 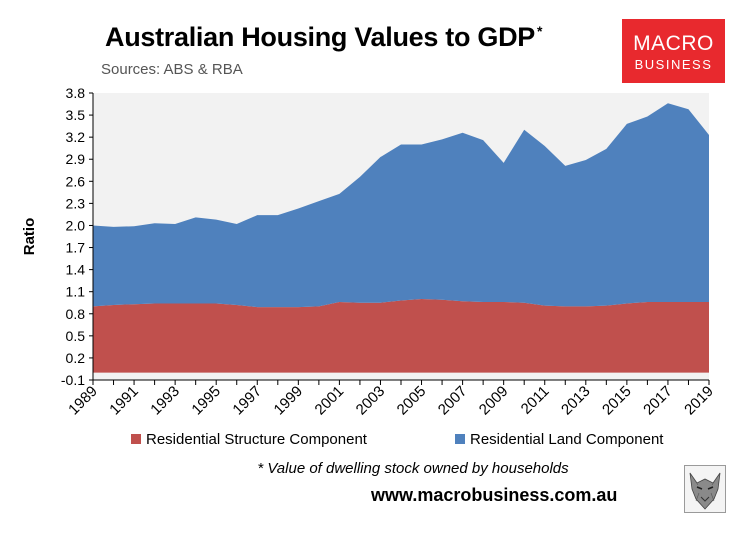 I want to click on x-tick-label: 2013, so click(x=576, y=401).